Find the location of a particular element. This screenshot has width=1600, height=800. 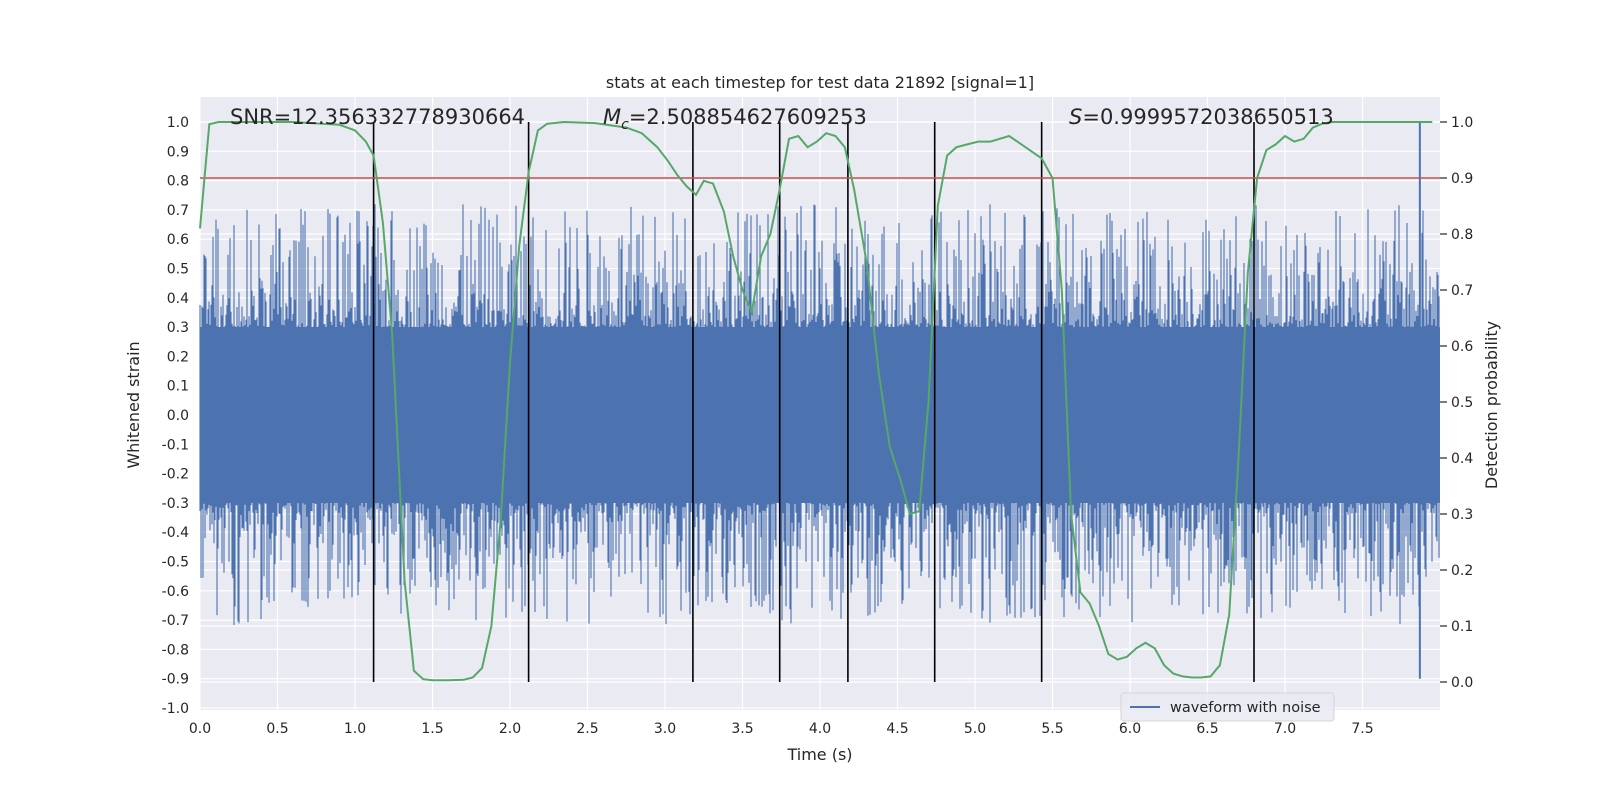

y-tick-label: 0.0 is located at coordinates (178, 416).